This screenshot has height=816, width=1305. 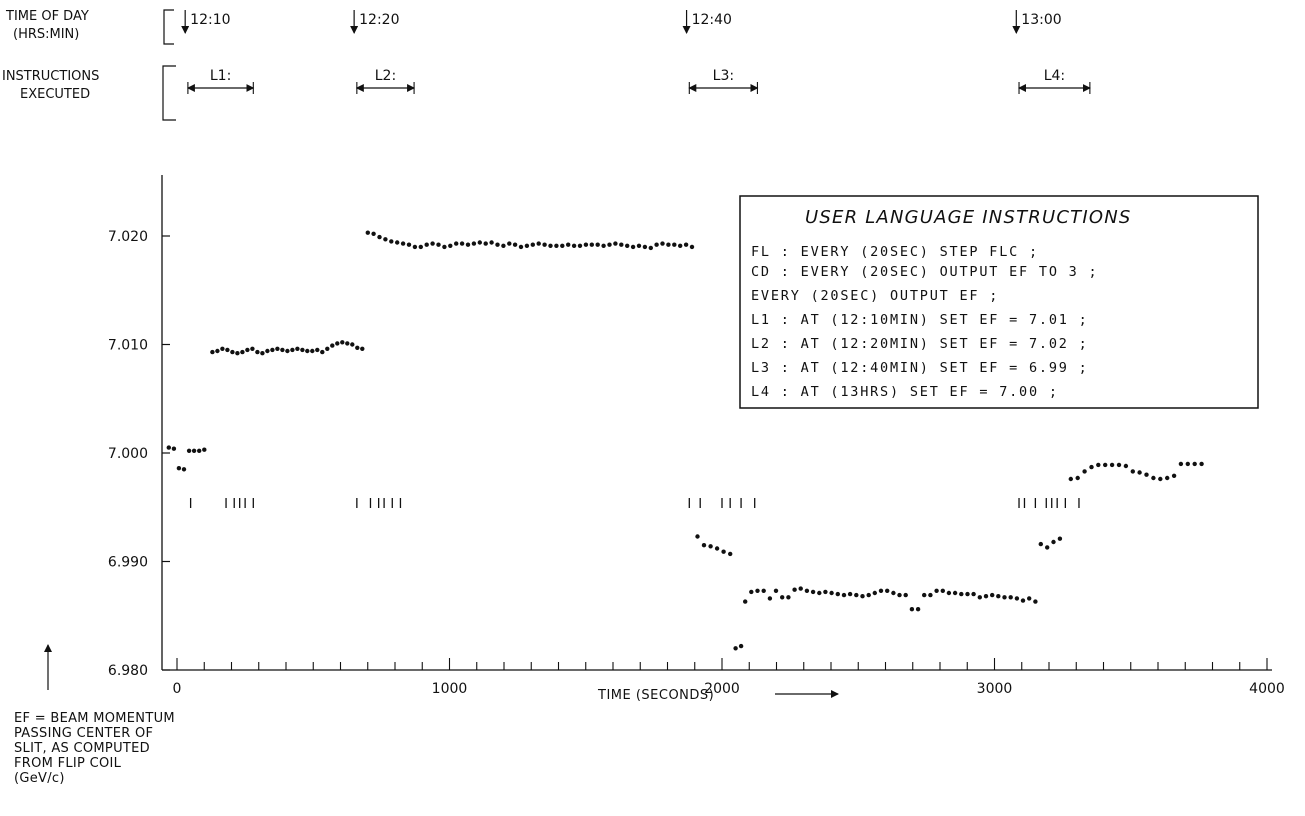 What do you see at coordinates (128, 454) in the screenshot?
I see `y-tick-label: 7.000` at bounding box center [128, 454].